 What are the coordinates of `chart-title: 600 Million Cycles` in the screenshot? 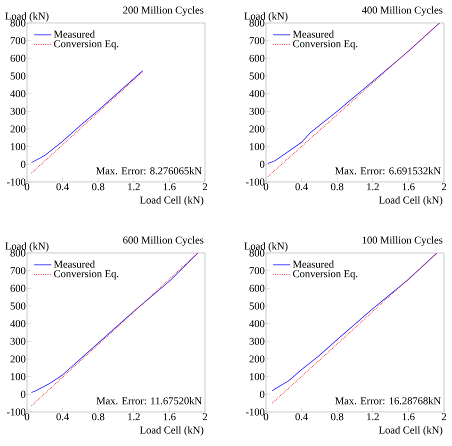 It's located at (163, 241).